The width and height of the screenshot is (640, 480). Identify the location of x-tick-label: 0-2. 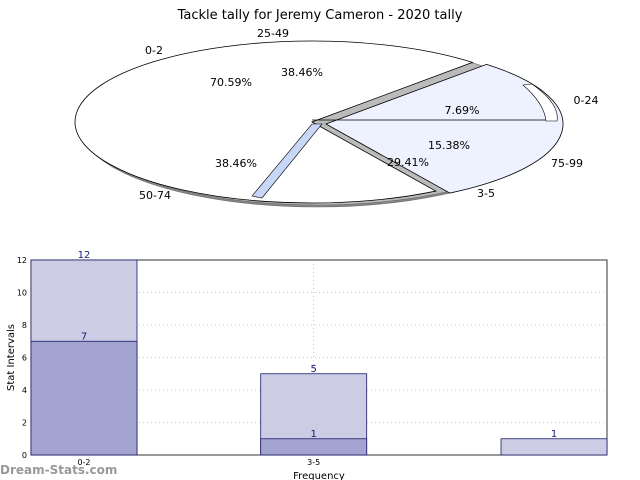
(83, 462).